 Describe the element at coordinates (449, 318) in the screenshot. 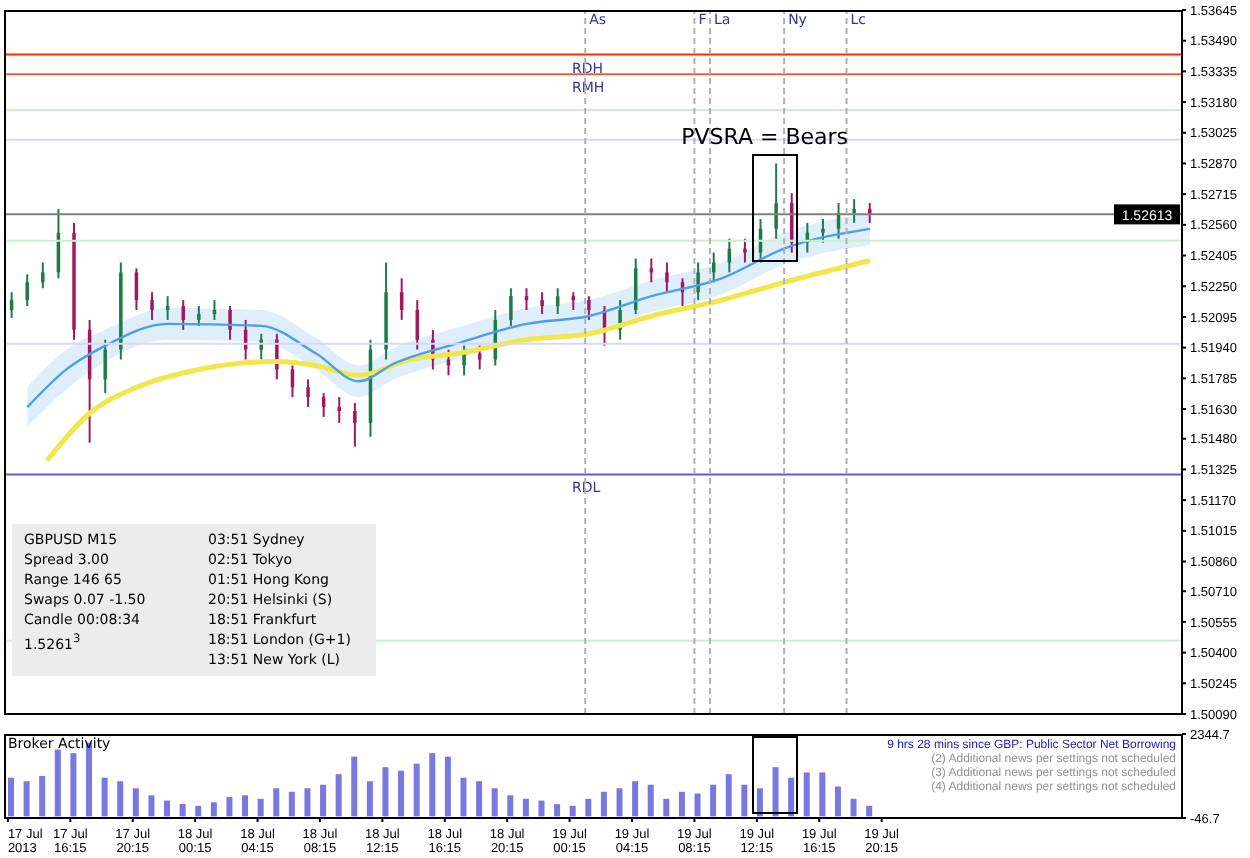

I see `line-series` at that location.